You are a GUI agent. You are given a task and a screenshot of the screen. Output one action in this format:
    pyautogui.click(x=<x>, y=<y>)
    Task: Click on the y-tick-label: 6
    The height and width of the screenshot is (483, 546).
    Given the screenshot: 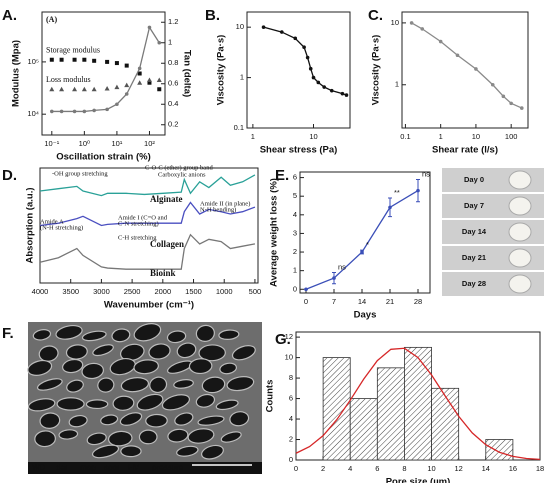 What is the action you would take?
    pyautogui.click(x=291, y=398)
    